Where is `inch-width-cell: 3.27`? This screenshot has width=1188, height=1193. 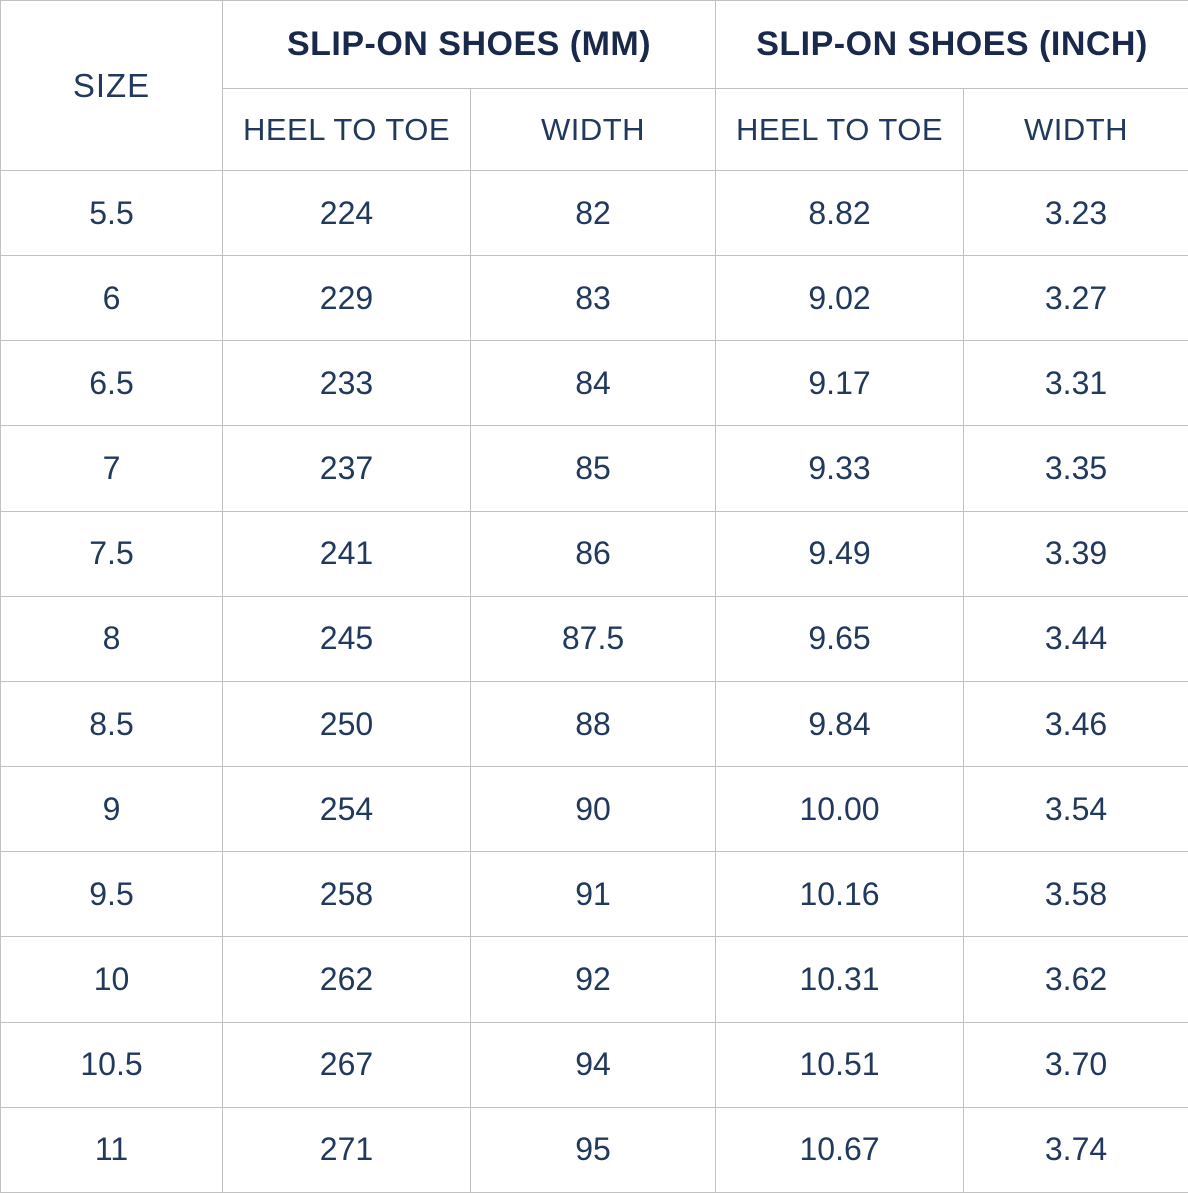 inch-width-cell: 3.27 is located at coordinates (1075, 298).